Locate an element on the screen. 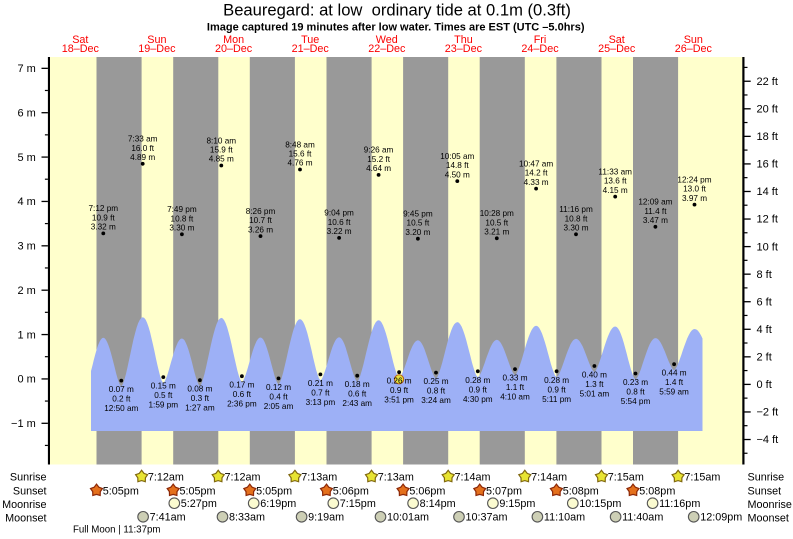  svg-text: 3:51 pm is located at coordinates (399, 400).